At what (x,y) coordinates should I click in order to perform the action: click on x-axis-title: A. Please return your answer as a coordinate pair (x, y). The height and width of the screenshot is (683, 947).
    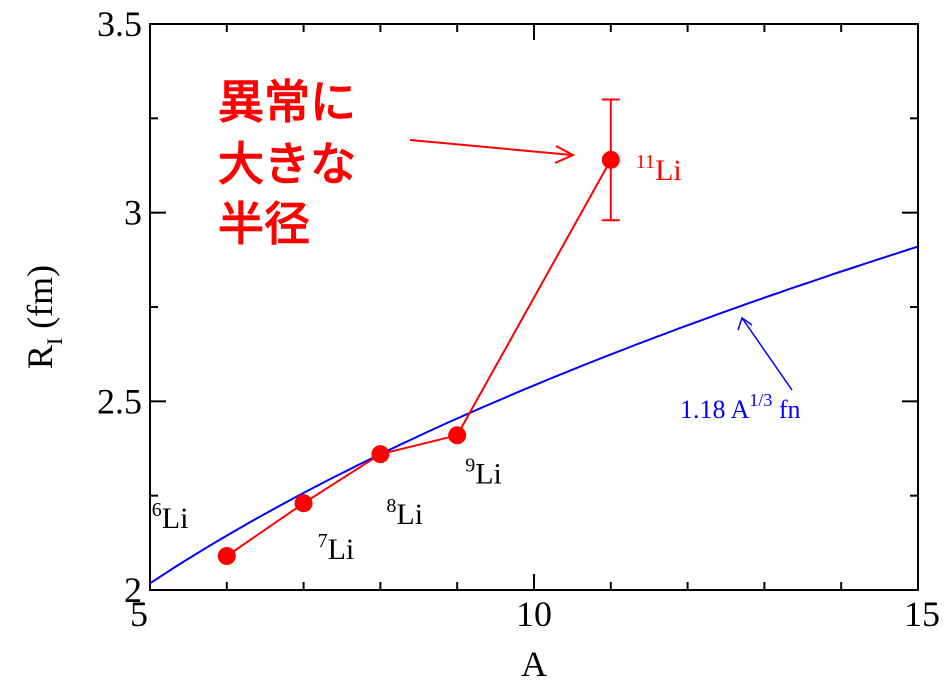
    Looking at the image, I should click on (534, 663).